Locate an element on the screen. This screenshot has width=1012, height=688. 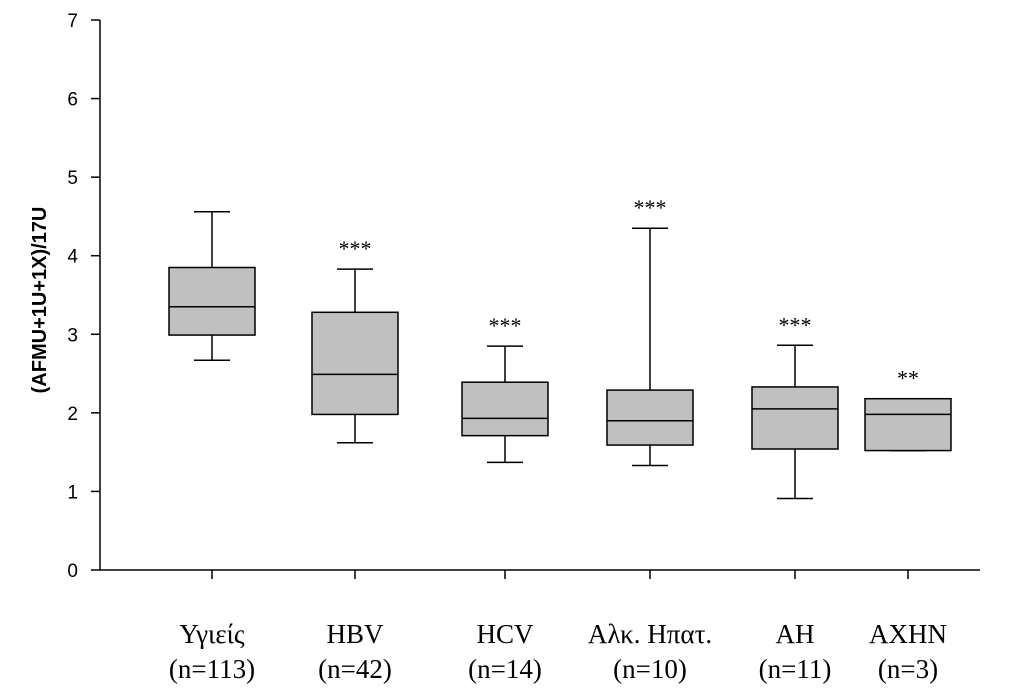
box-plot-item is located at coordinates (212, 285).